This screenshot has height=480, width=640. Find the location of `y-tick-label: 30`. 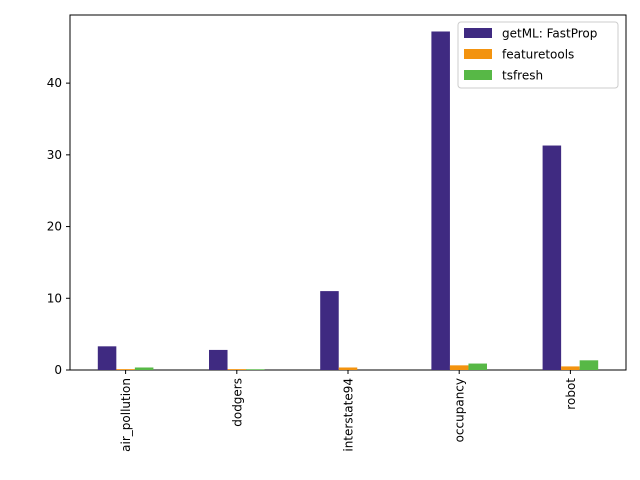

y-tick-label: 30 is located at coordinates (54, 155).